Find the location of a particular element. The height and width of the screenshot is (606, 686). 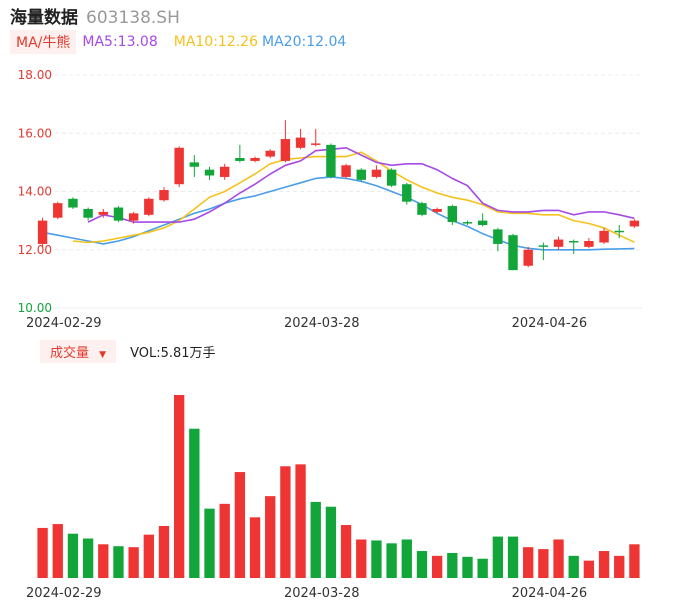

price-date-label: 2024-04-26 is located at coordinates (550, 323).